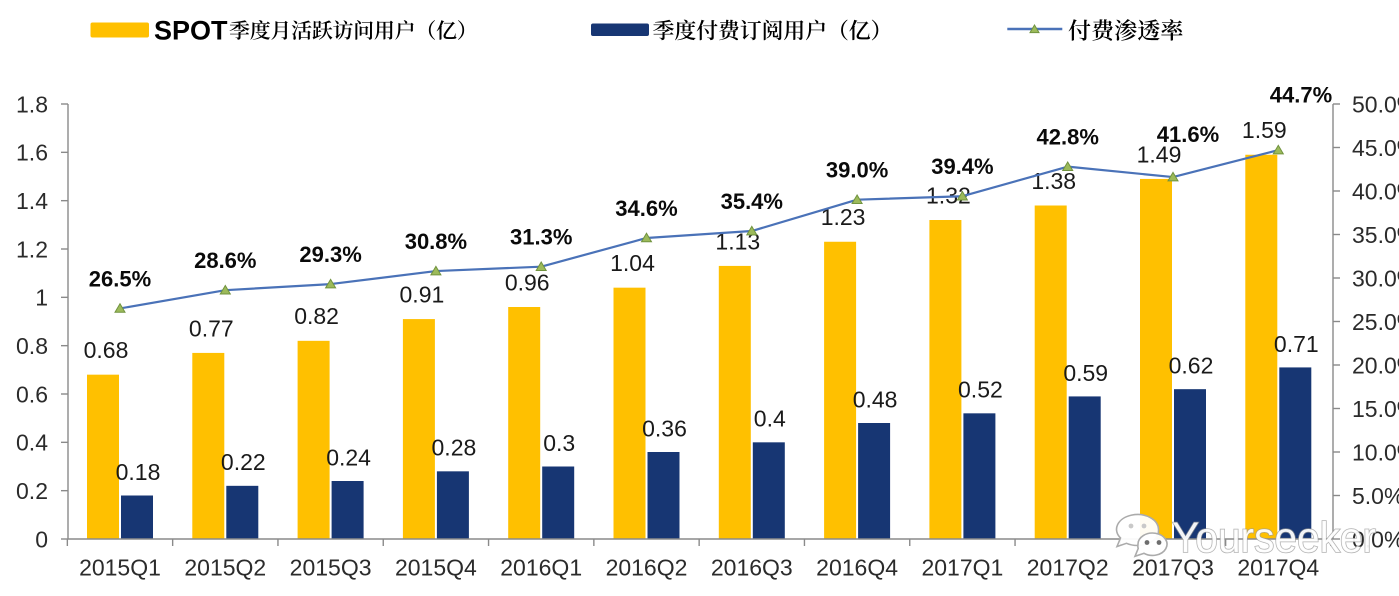 The width and height of the screenshot is (1399, 596). I want to click on svg-text: 0.91, so click(422, 294).